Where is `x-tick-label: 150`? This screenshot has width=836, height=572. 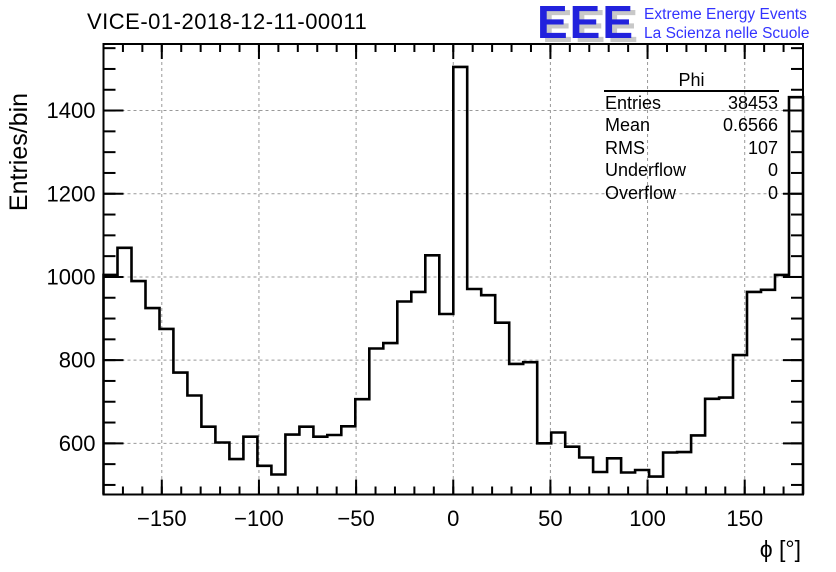 x-tick-label: 150 is located at coordinates (744, 518).